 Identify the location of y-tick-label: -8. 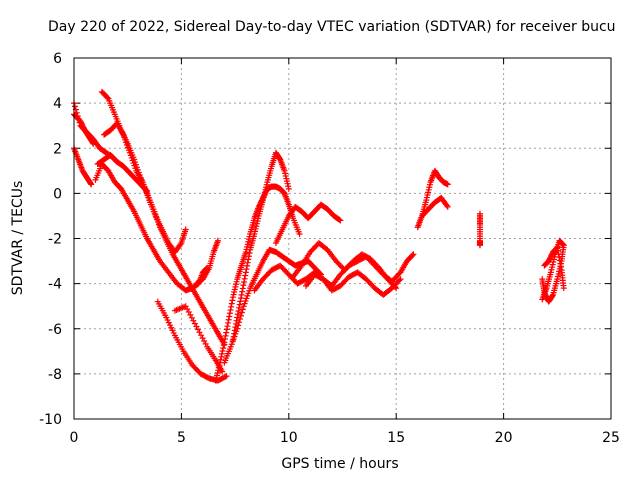
(55, 375).